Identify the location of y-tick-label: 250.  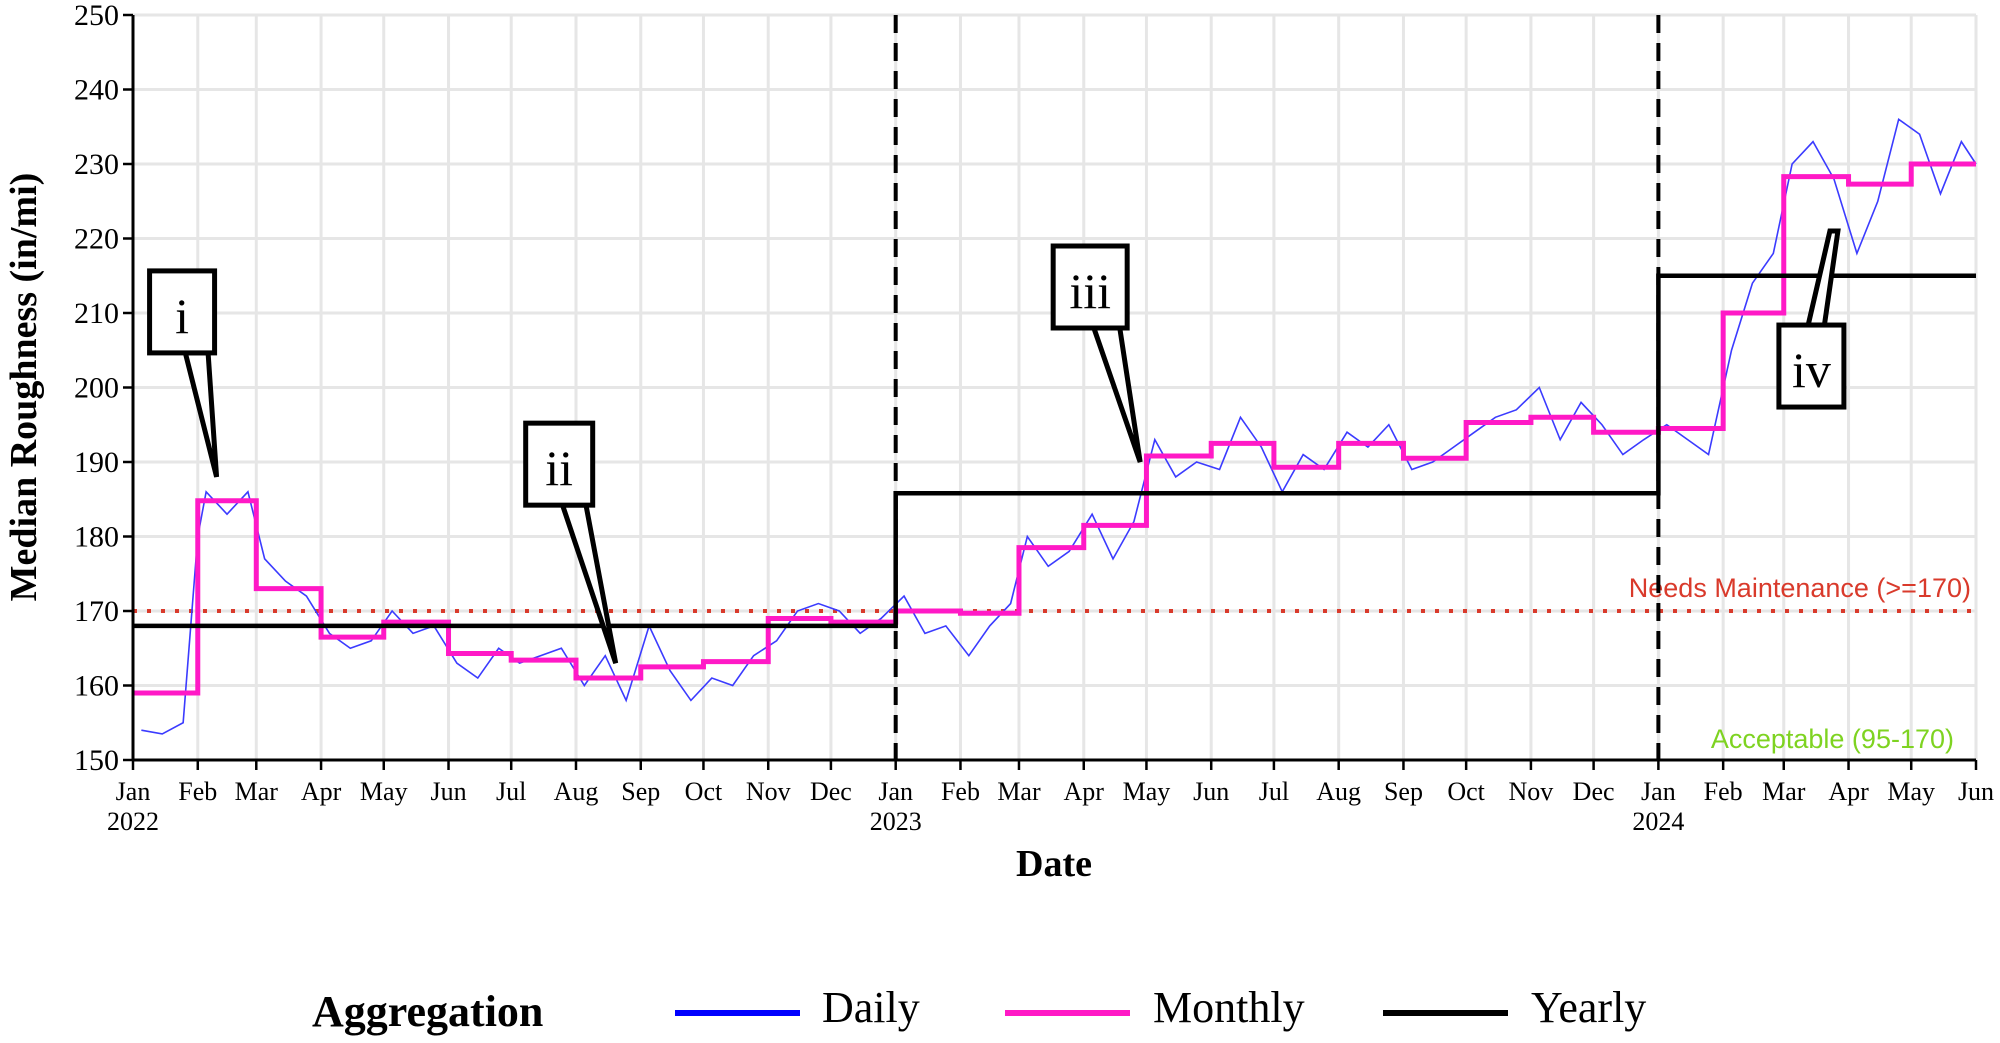
(96, 16).